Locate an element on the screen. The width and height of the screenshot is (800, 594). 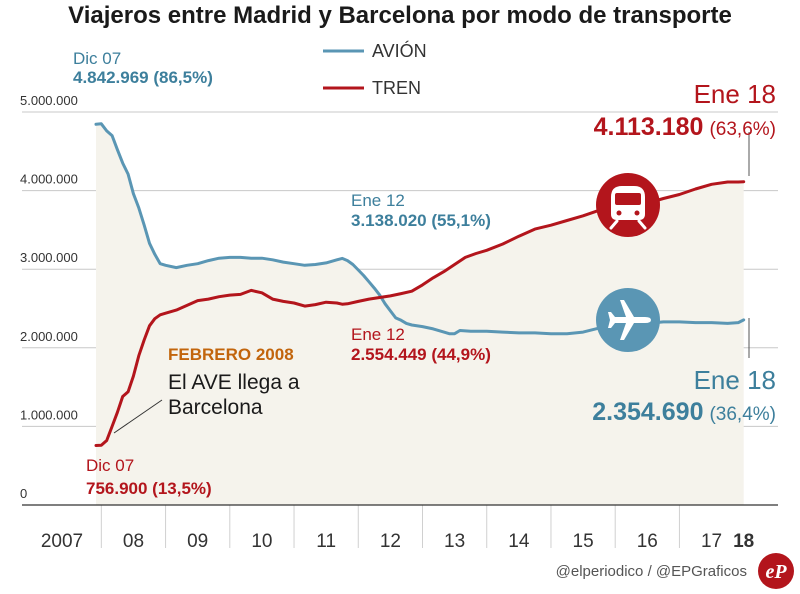
x-tick-label-10: 17 is located at coordinates (711, 541).